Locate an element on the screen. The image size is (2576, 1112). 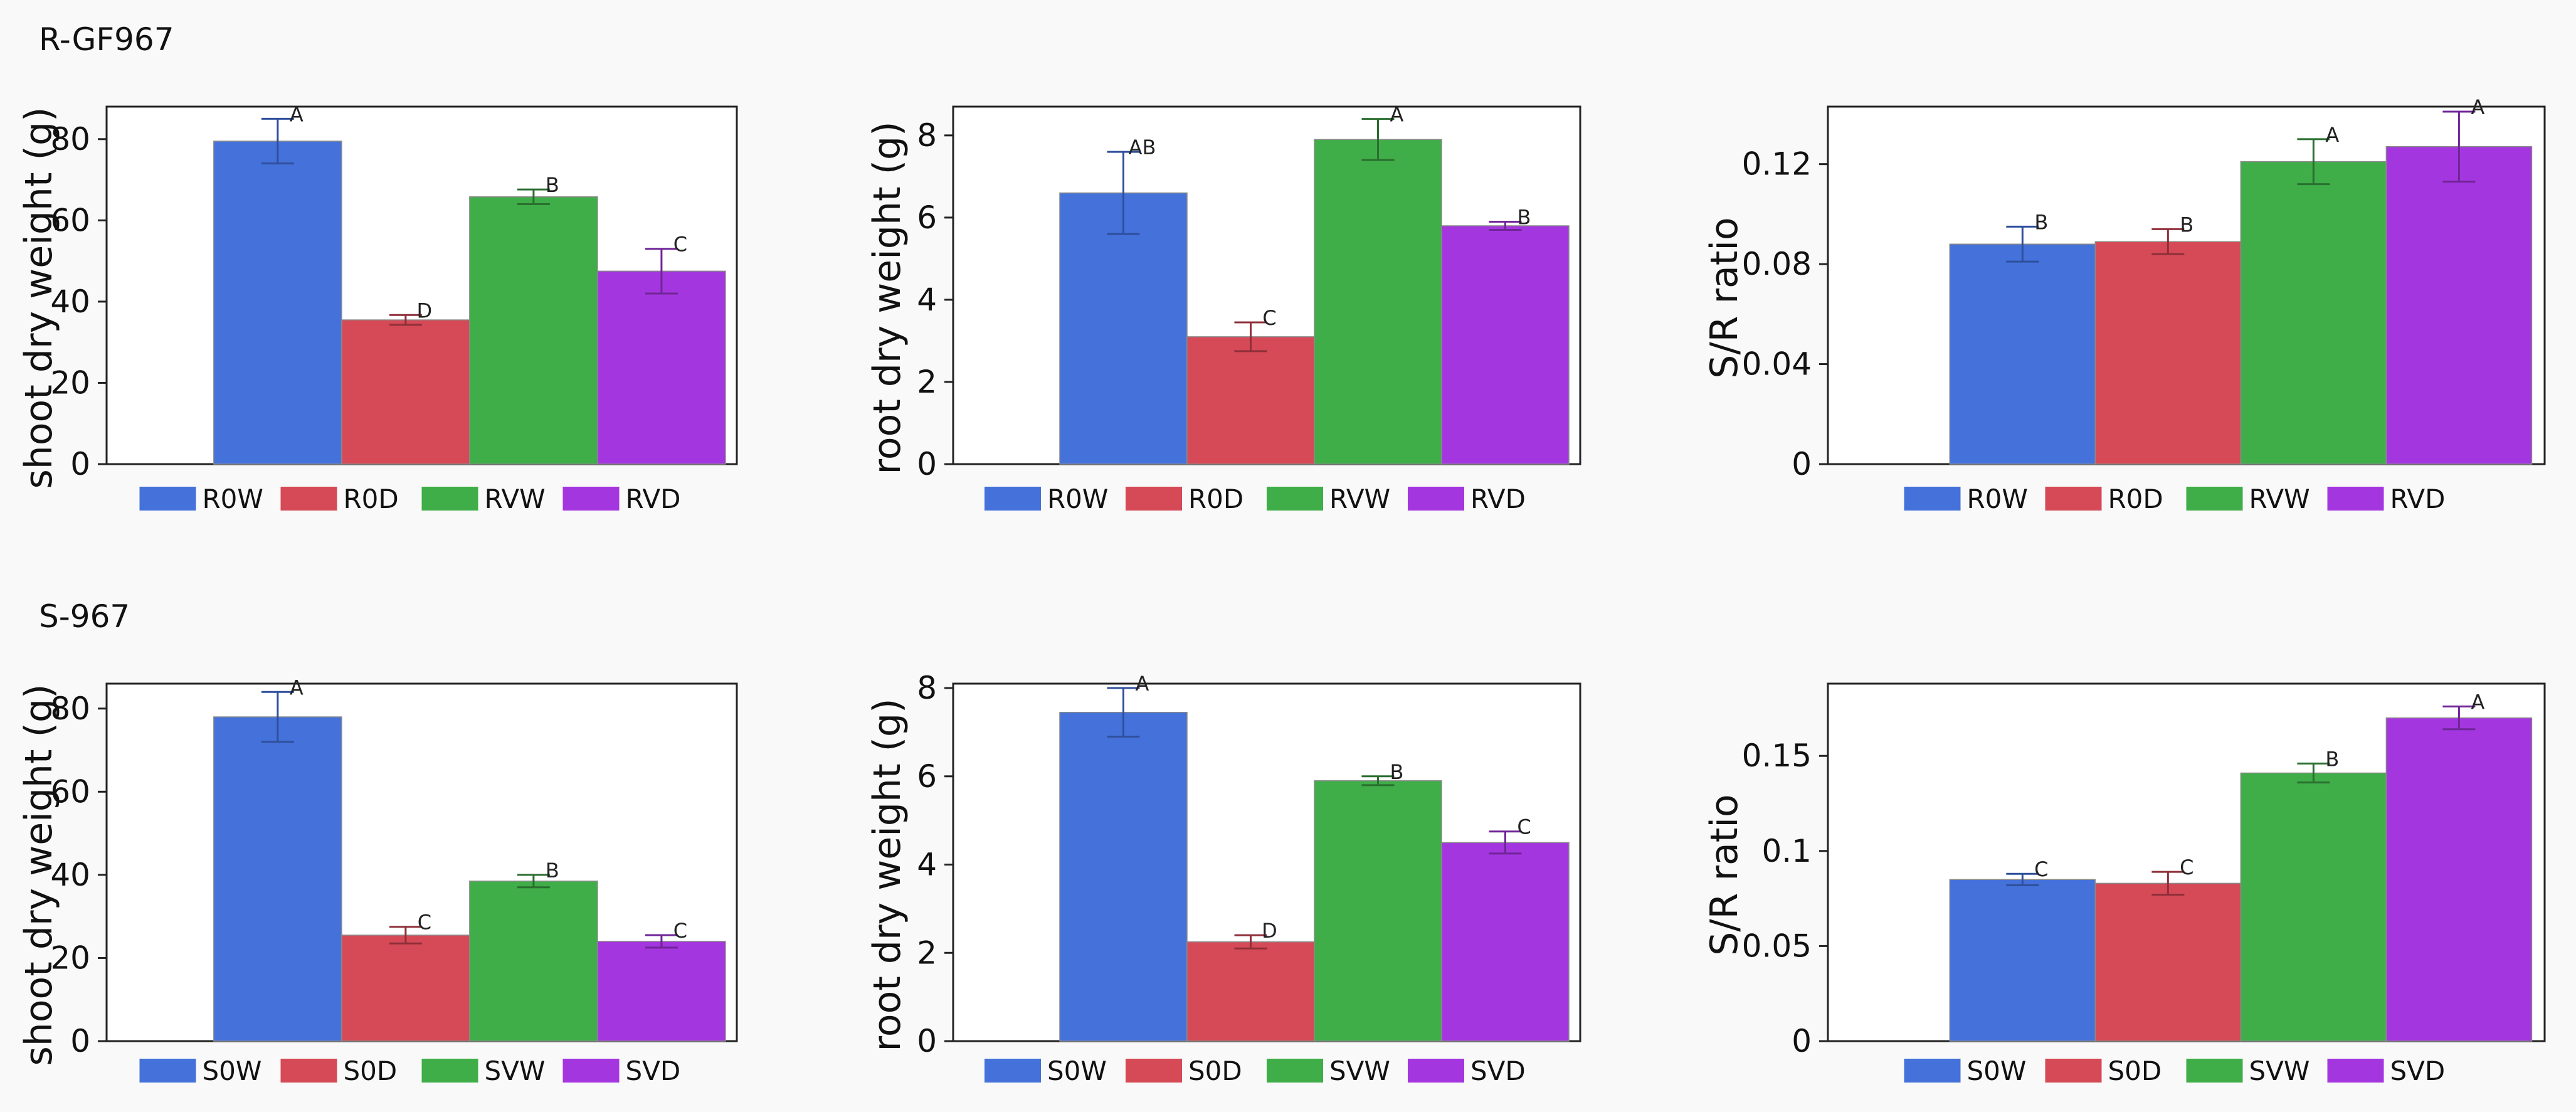
y-tick-label: 8 is located at coordinates (927, 688).